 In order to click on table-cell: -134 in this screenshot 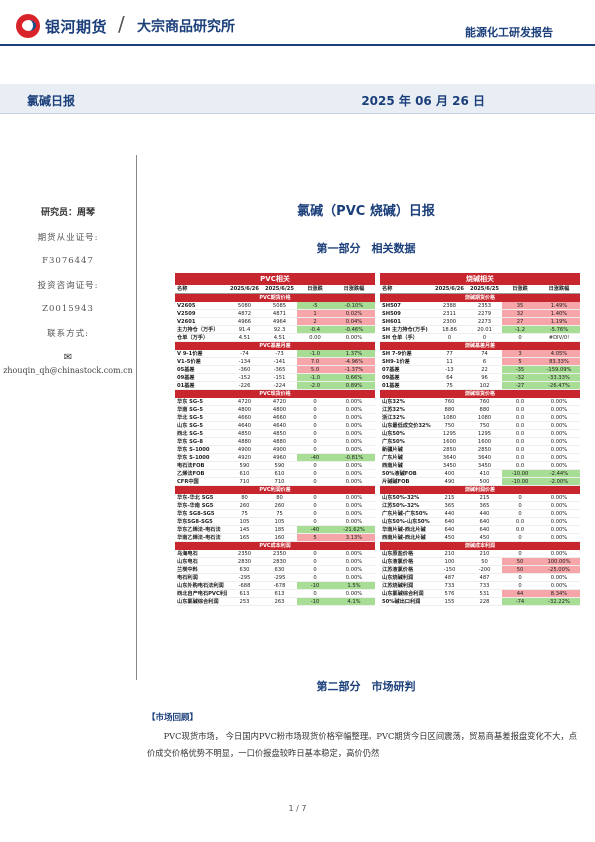, I will do `click(244, 362)`.